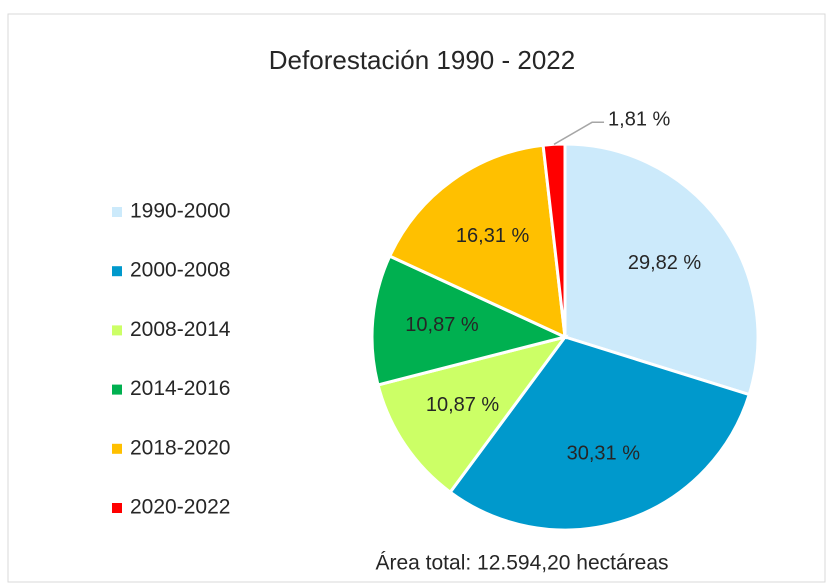 This screenshot has width=826, height=583. Describe the element at coordinates (422, 60) in the screenshot. I see `chart-title: Deforestación 1990 - 2022` at that location.